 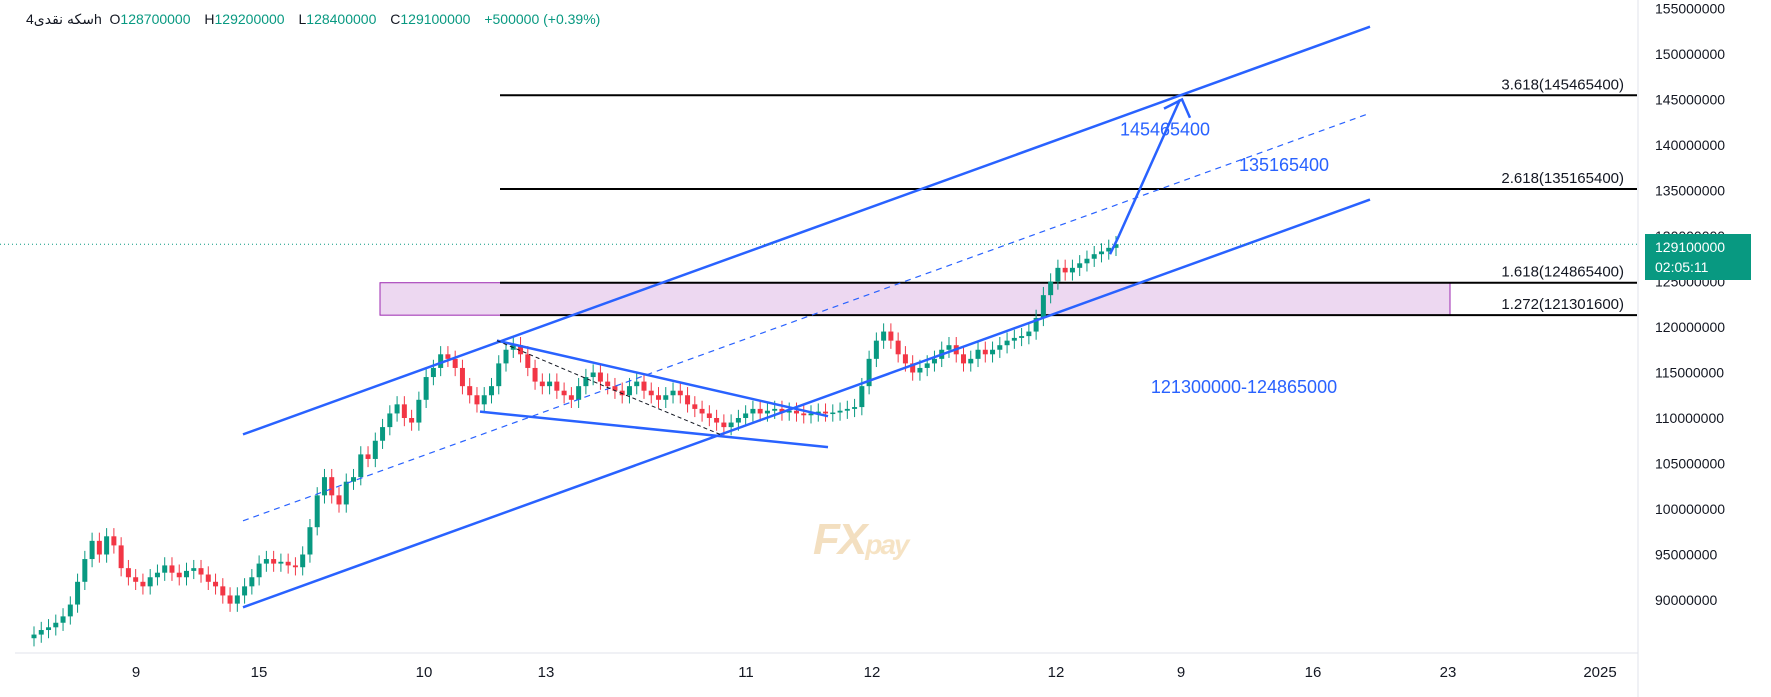 I want to click on watermark-main: FX, so click(x=840, y=539).